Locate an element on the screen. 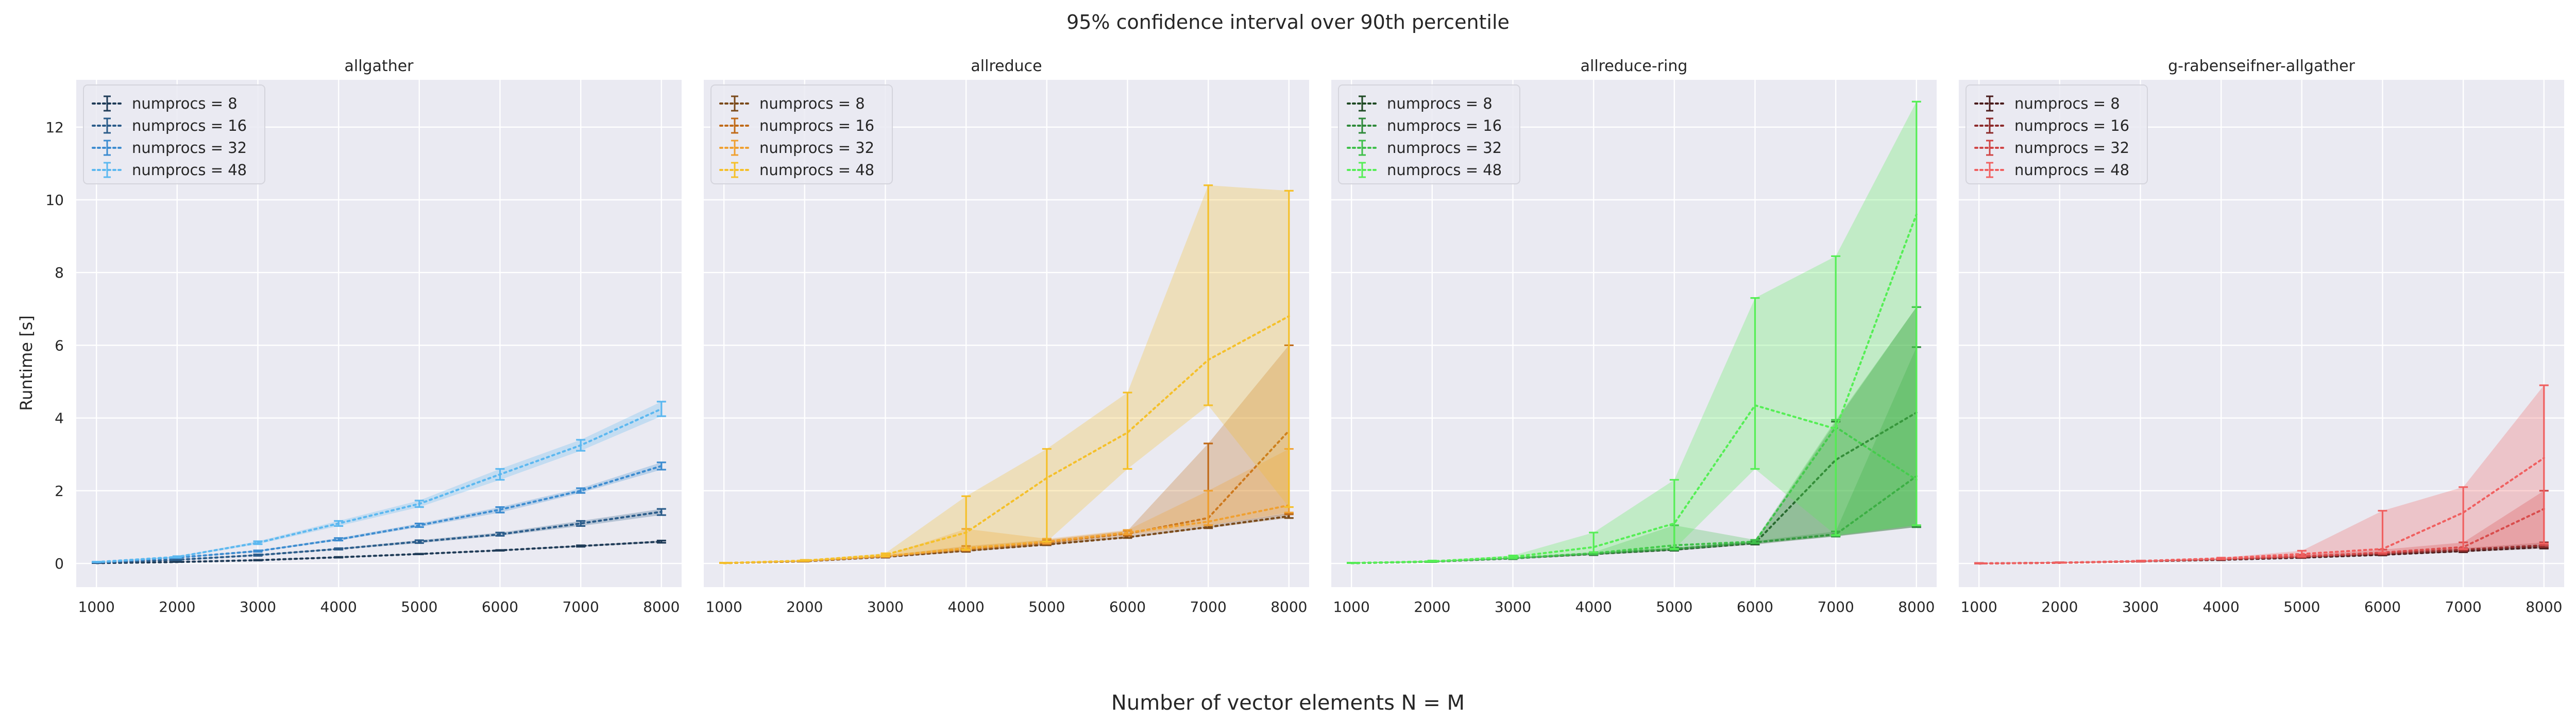  y-tick-label: 12 is located at coordinates (54, 127).